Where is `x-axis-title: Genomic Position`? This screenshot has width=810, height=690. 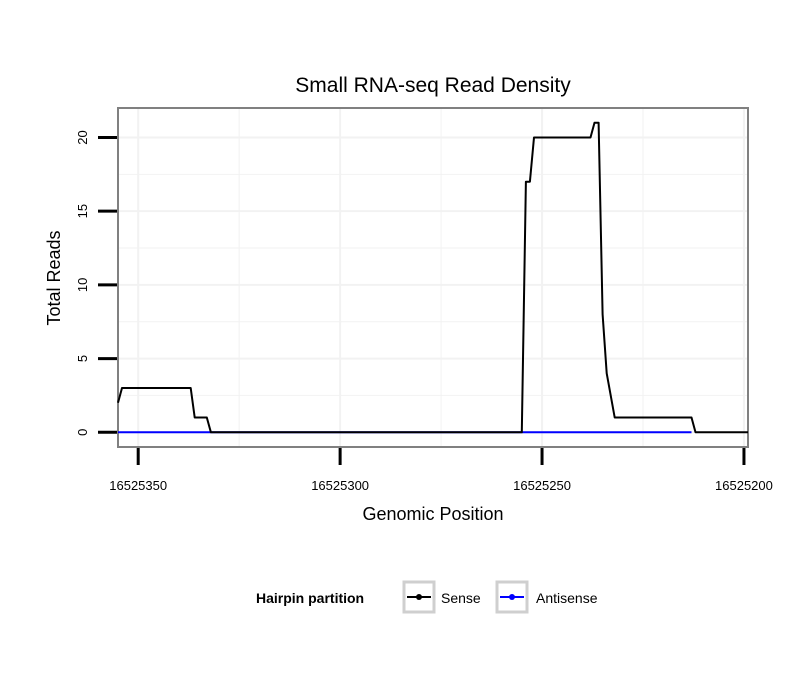 x-axis-title: Genomic Position is located at coordinates (432, 514).